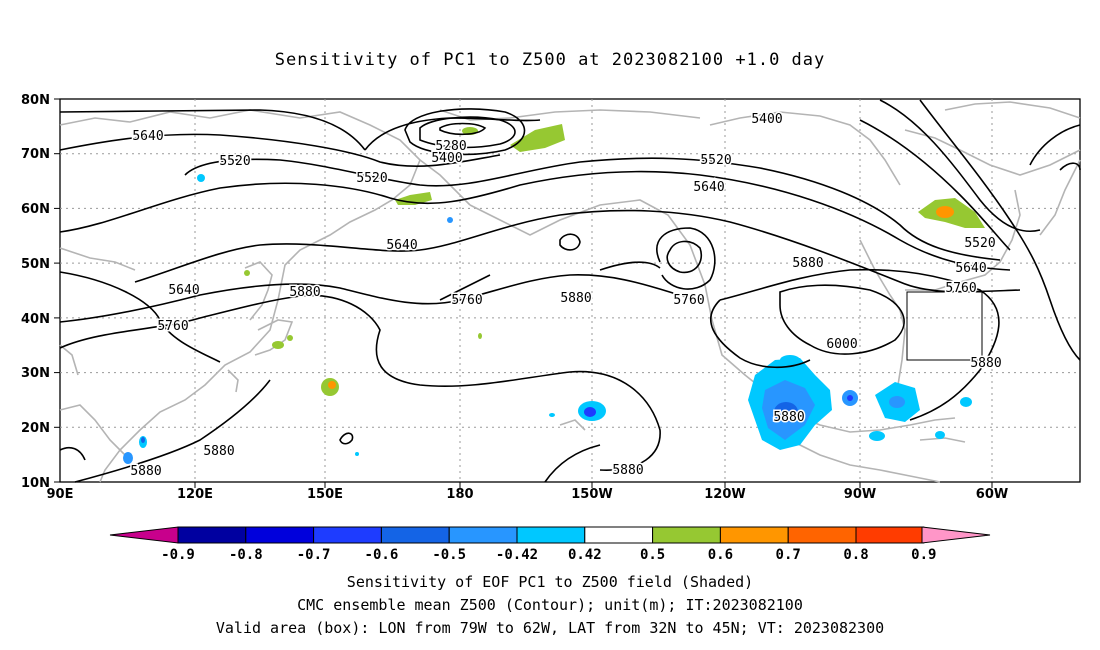  Describe the element at coordinates (35, 319) in the screenshot. I see `lat-label: 40N` at that location.